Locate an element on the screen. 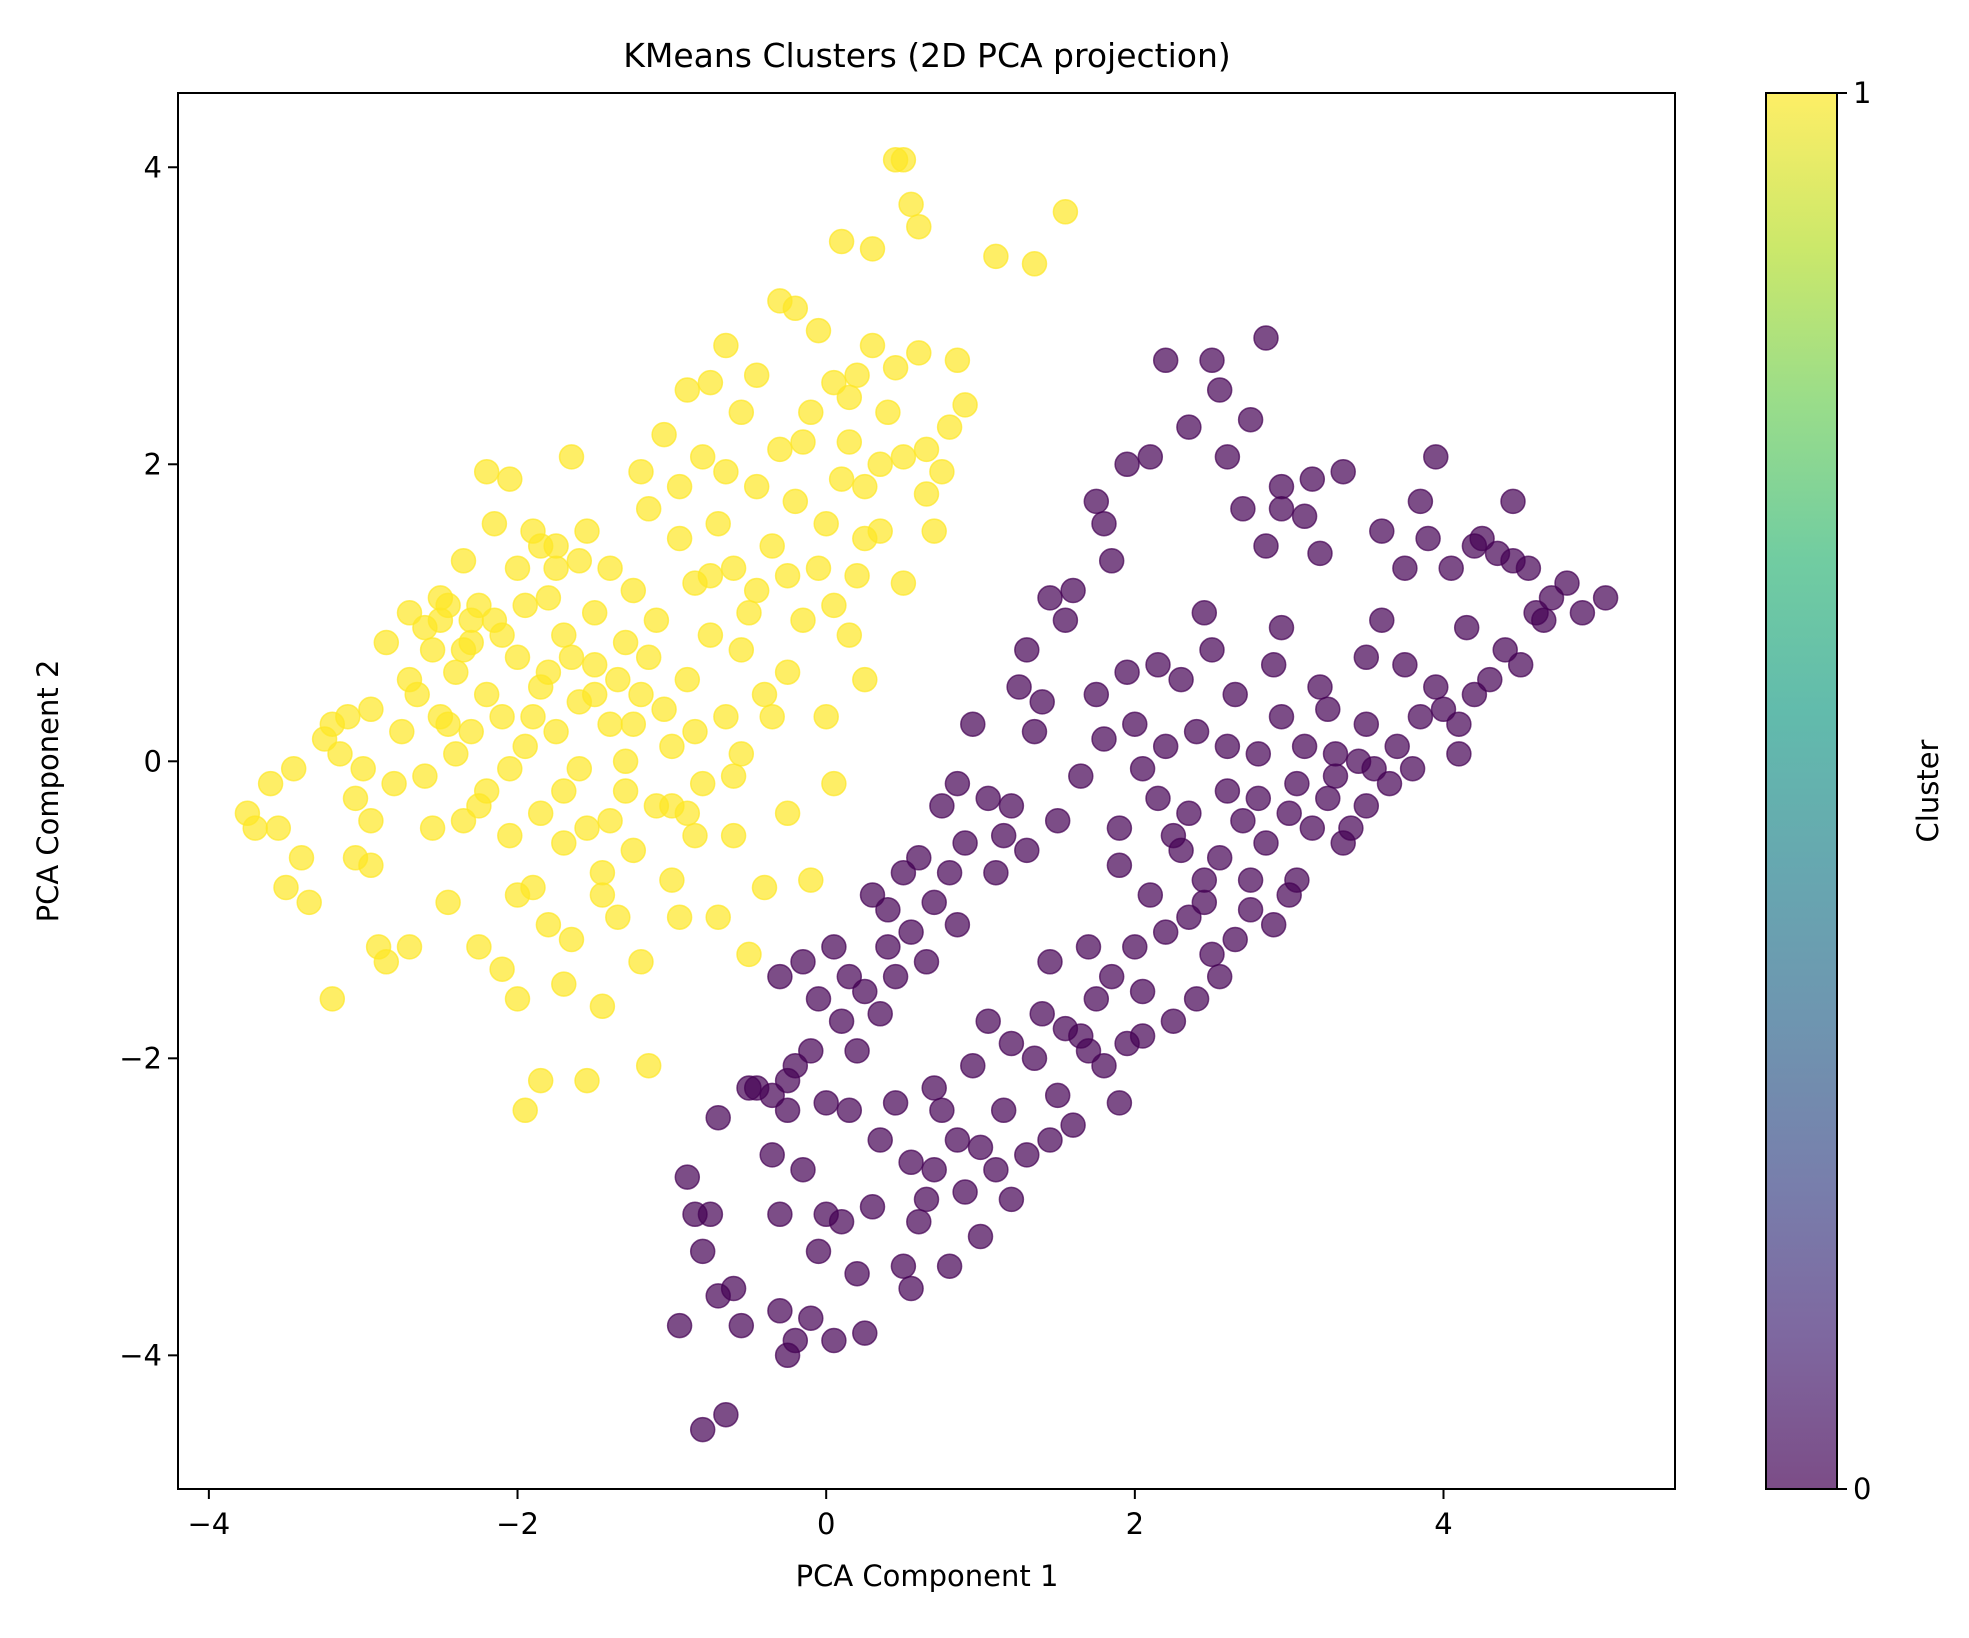  x-tick-label: −2 is located at coordinates (517, 1524).